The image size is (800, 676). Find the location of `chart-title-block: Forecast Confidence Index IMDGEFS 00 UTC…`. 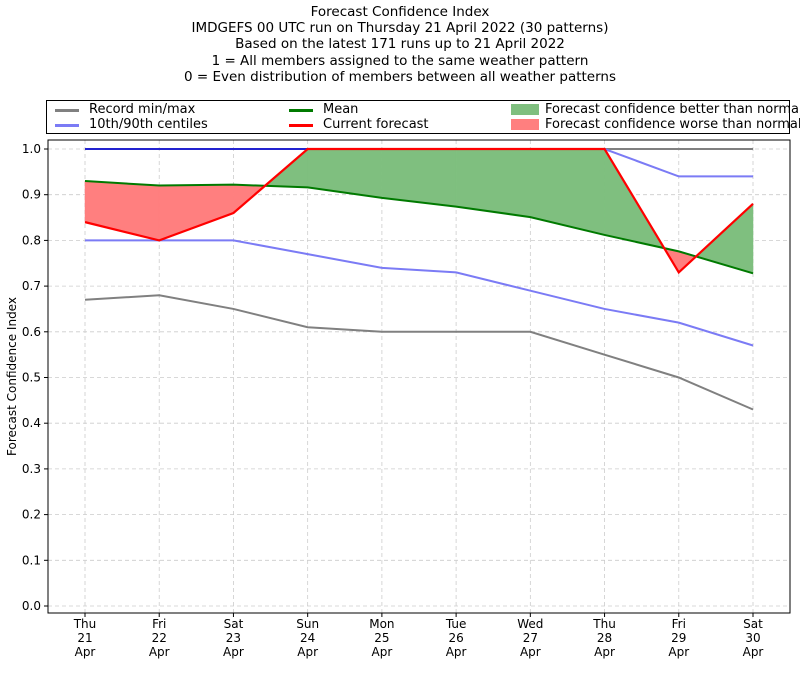

chart-title-block: Forecast Confidence Index IMDGEFS 00 UTC… is located at coordinates (400, 44).